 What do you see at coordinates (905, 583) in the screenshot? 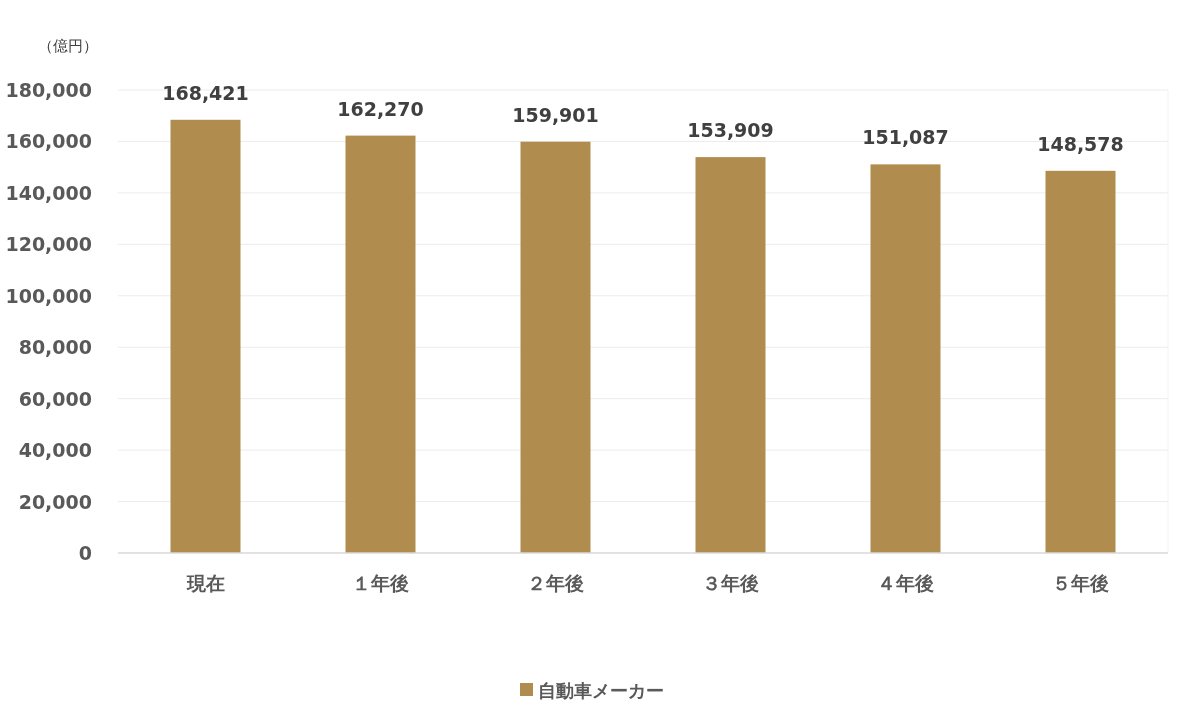
I see `x-tick-label: ４年後` at bounding box center [905, 583].